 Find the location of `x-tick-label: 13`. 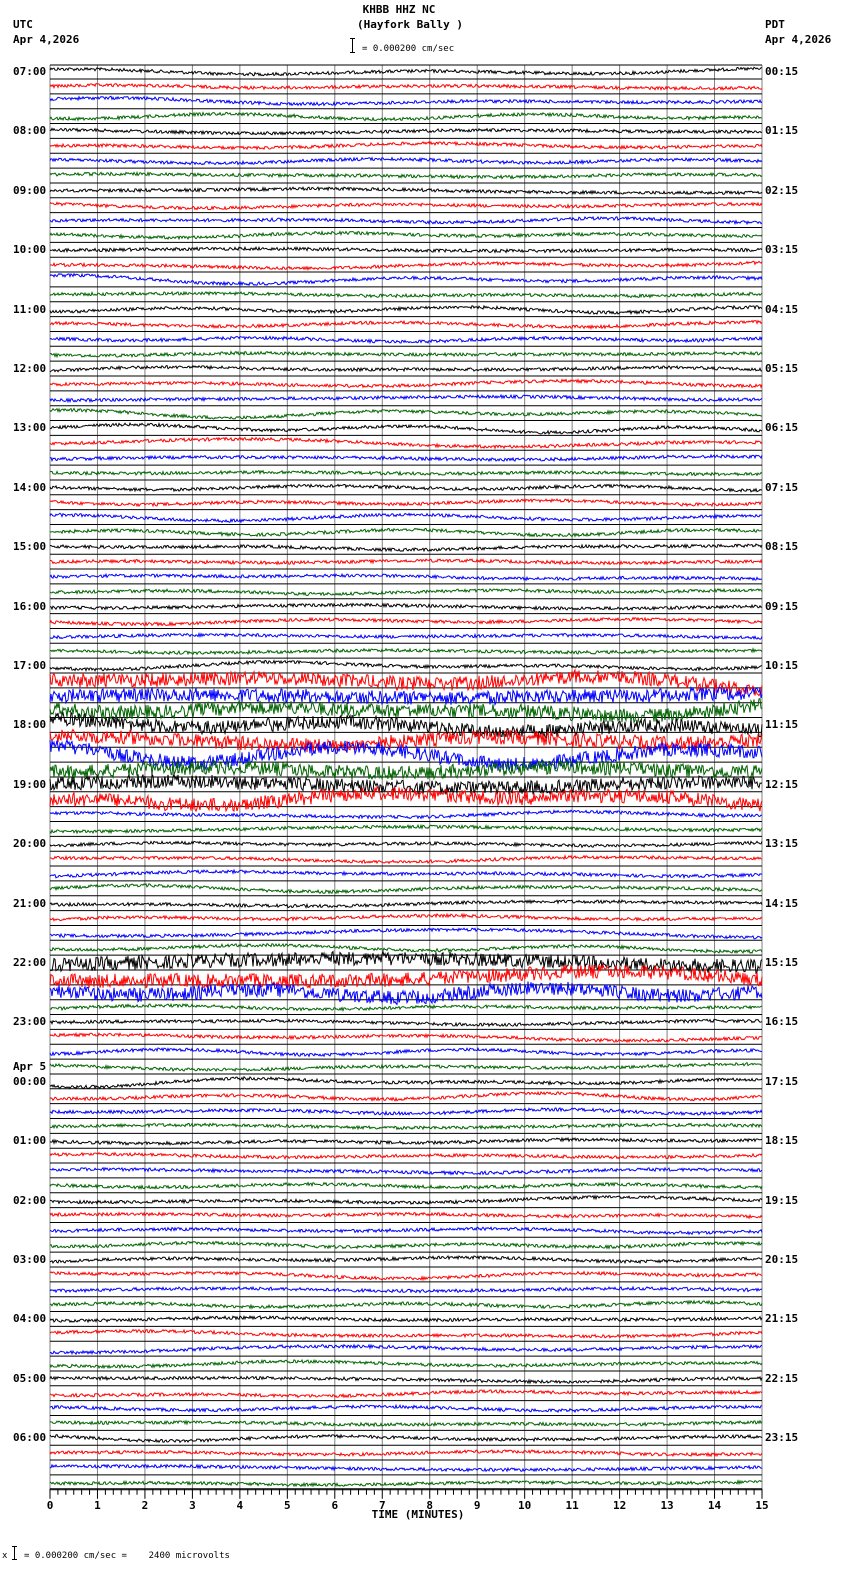

x-tick-label: 13 is located at coordinates (667, 1505).